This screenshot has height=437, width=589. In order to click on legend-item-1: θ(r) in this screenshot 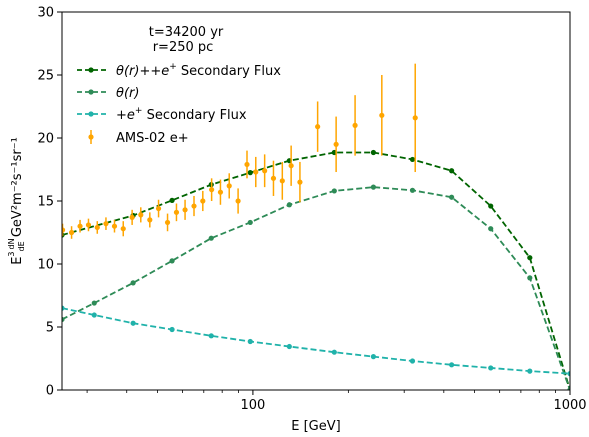, I will do `click(108, 93)`.